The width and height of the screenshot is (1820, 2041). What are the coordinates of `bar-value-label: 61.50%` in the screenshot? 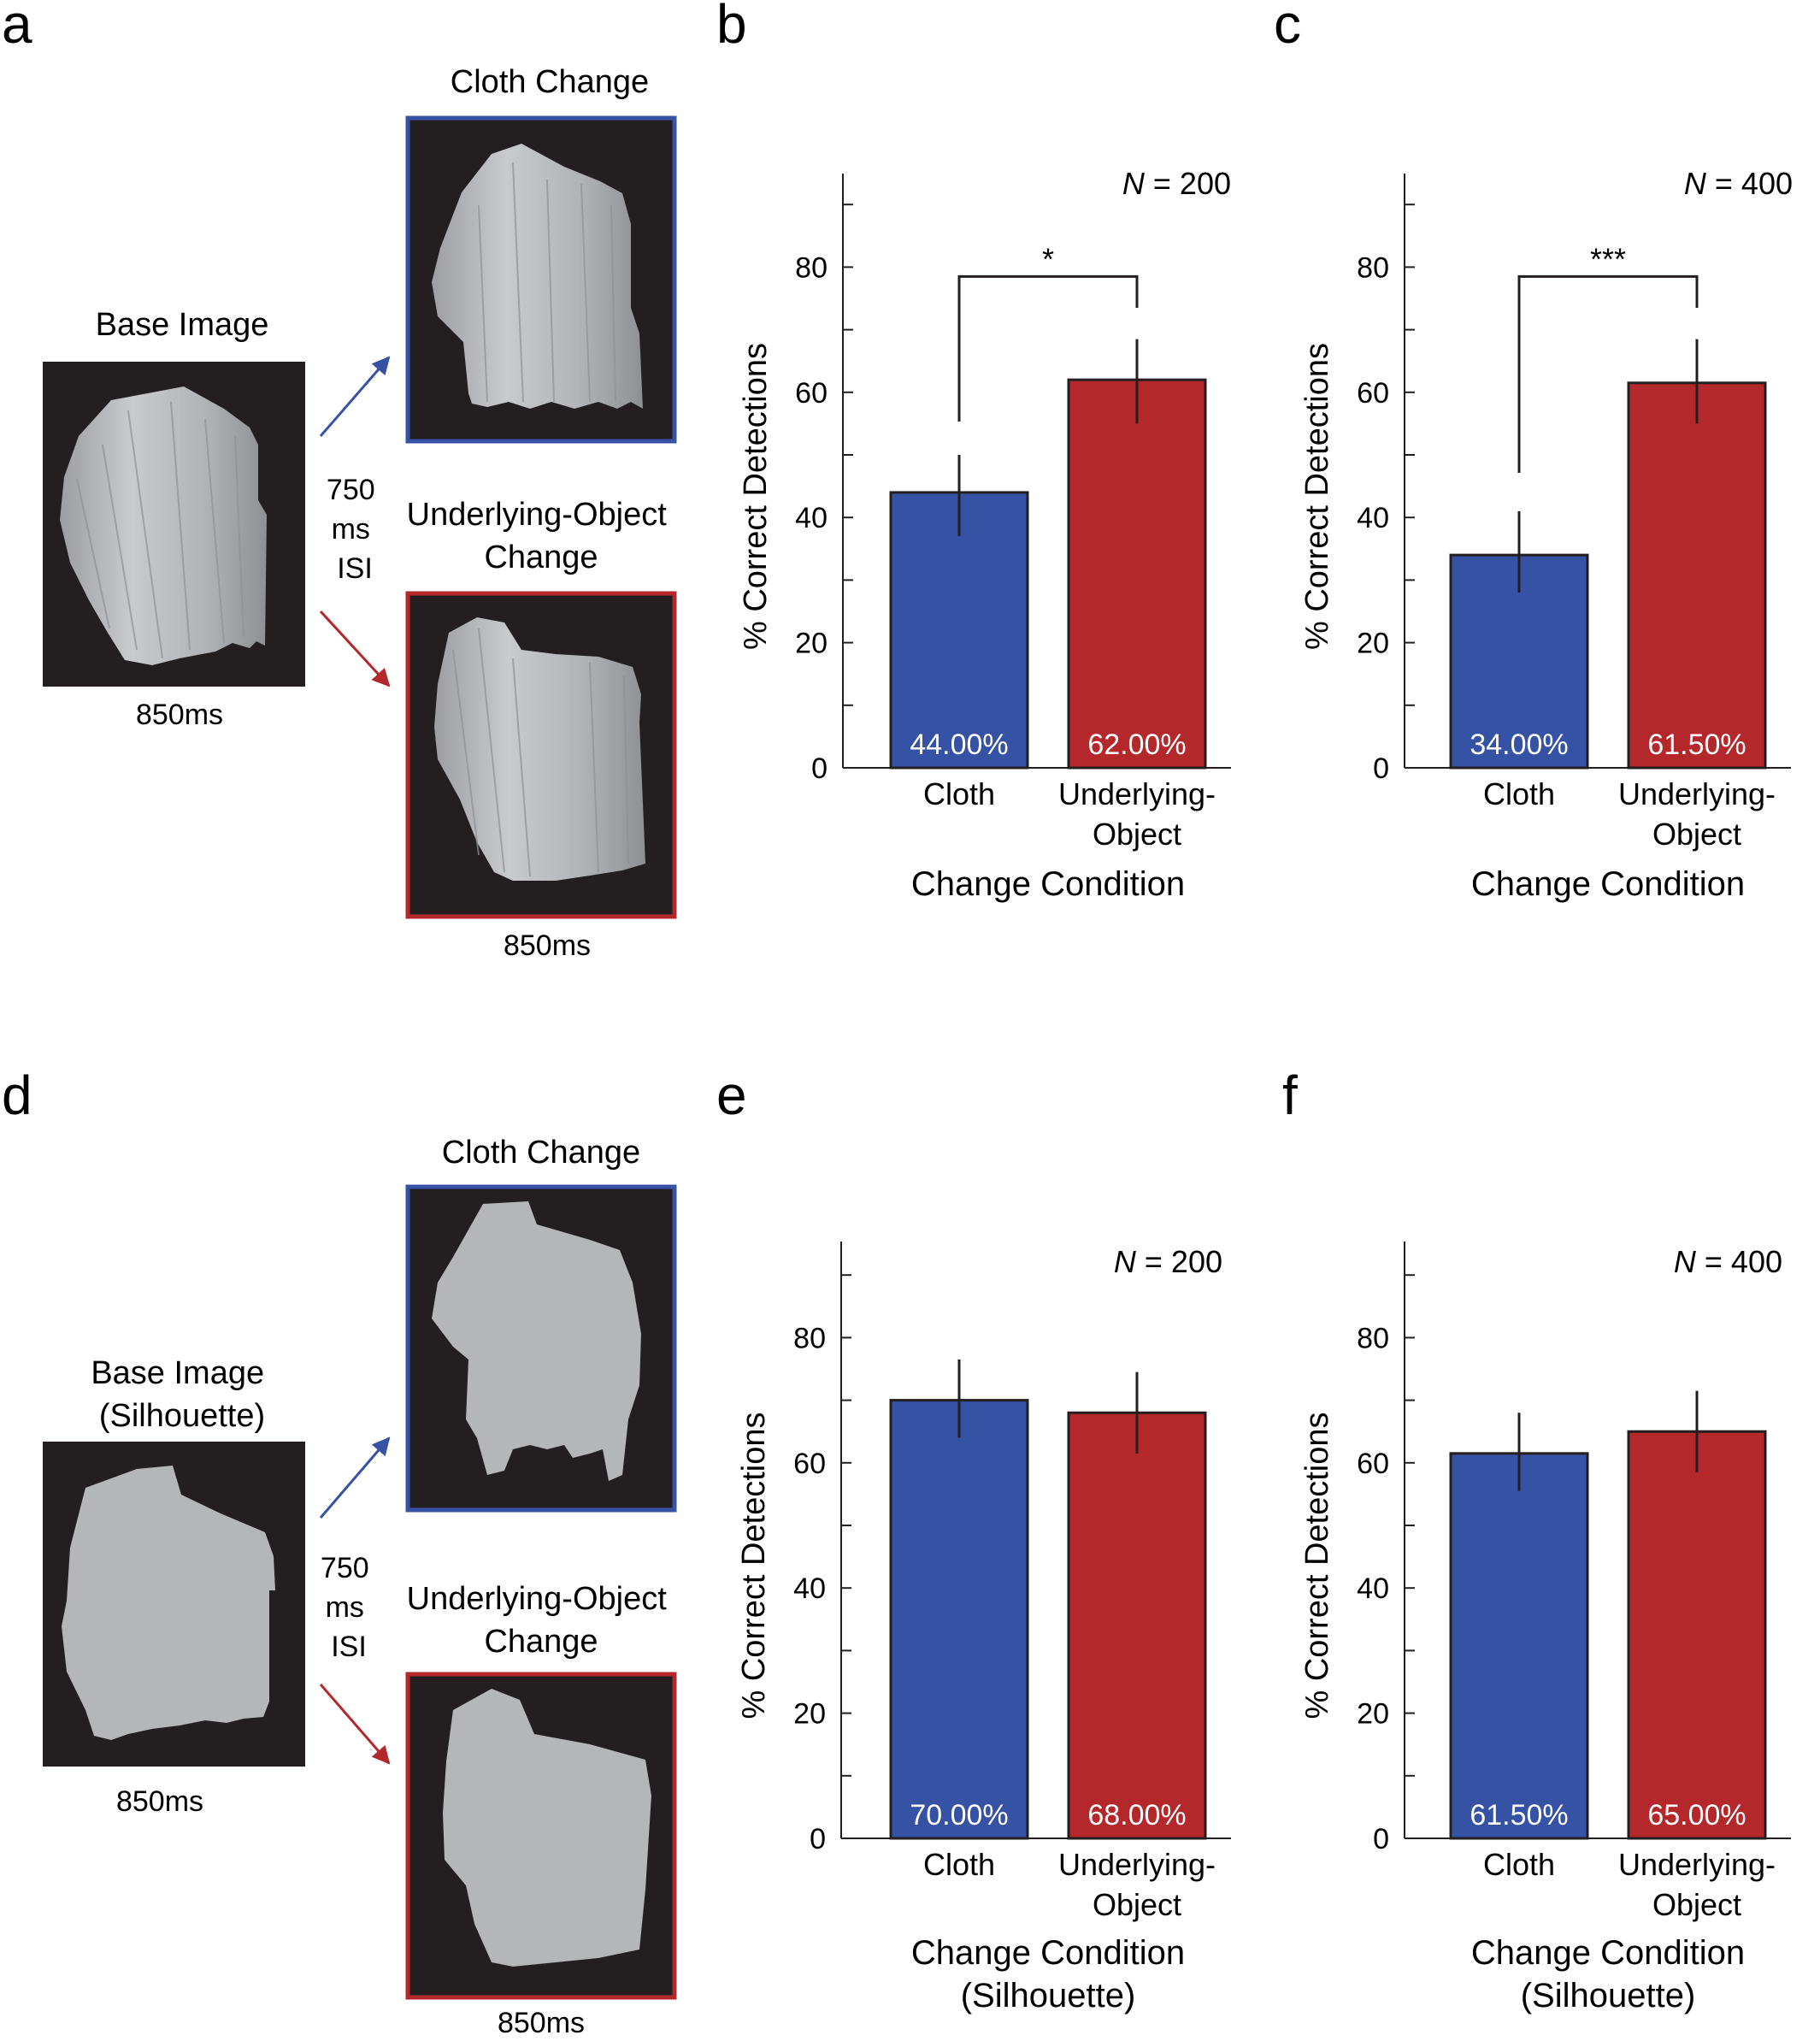 It's located at (1519, 1815).